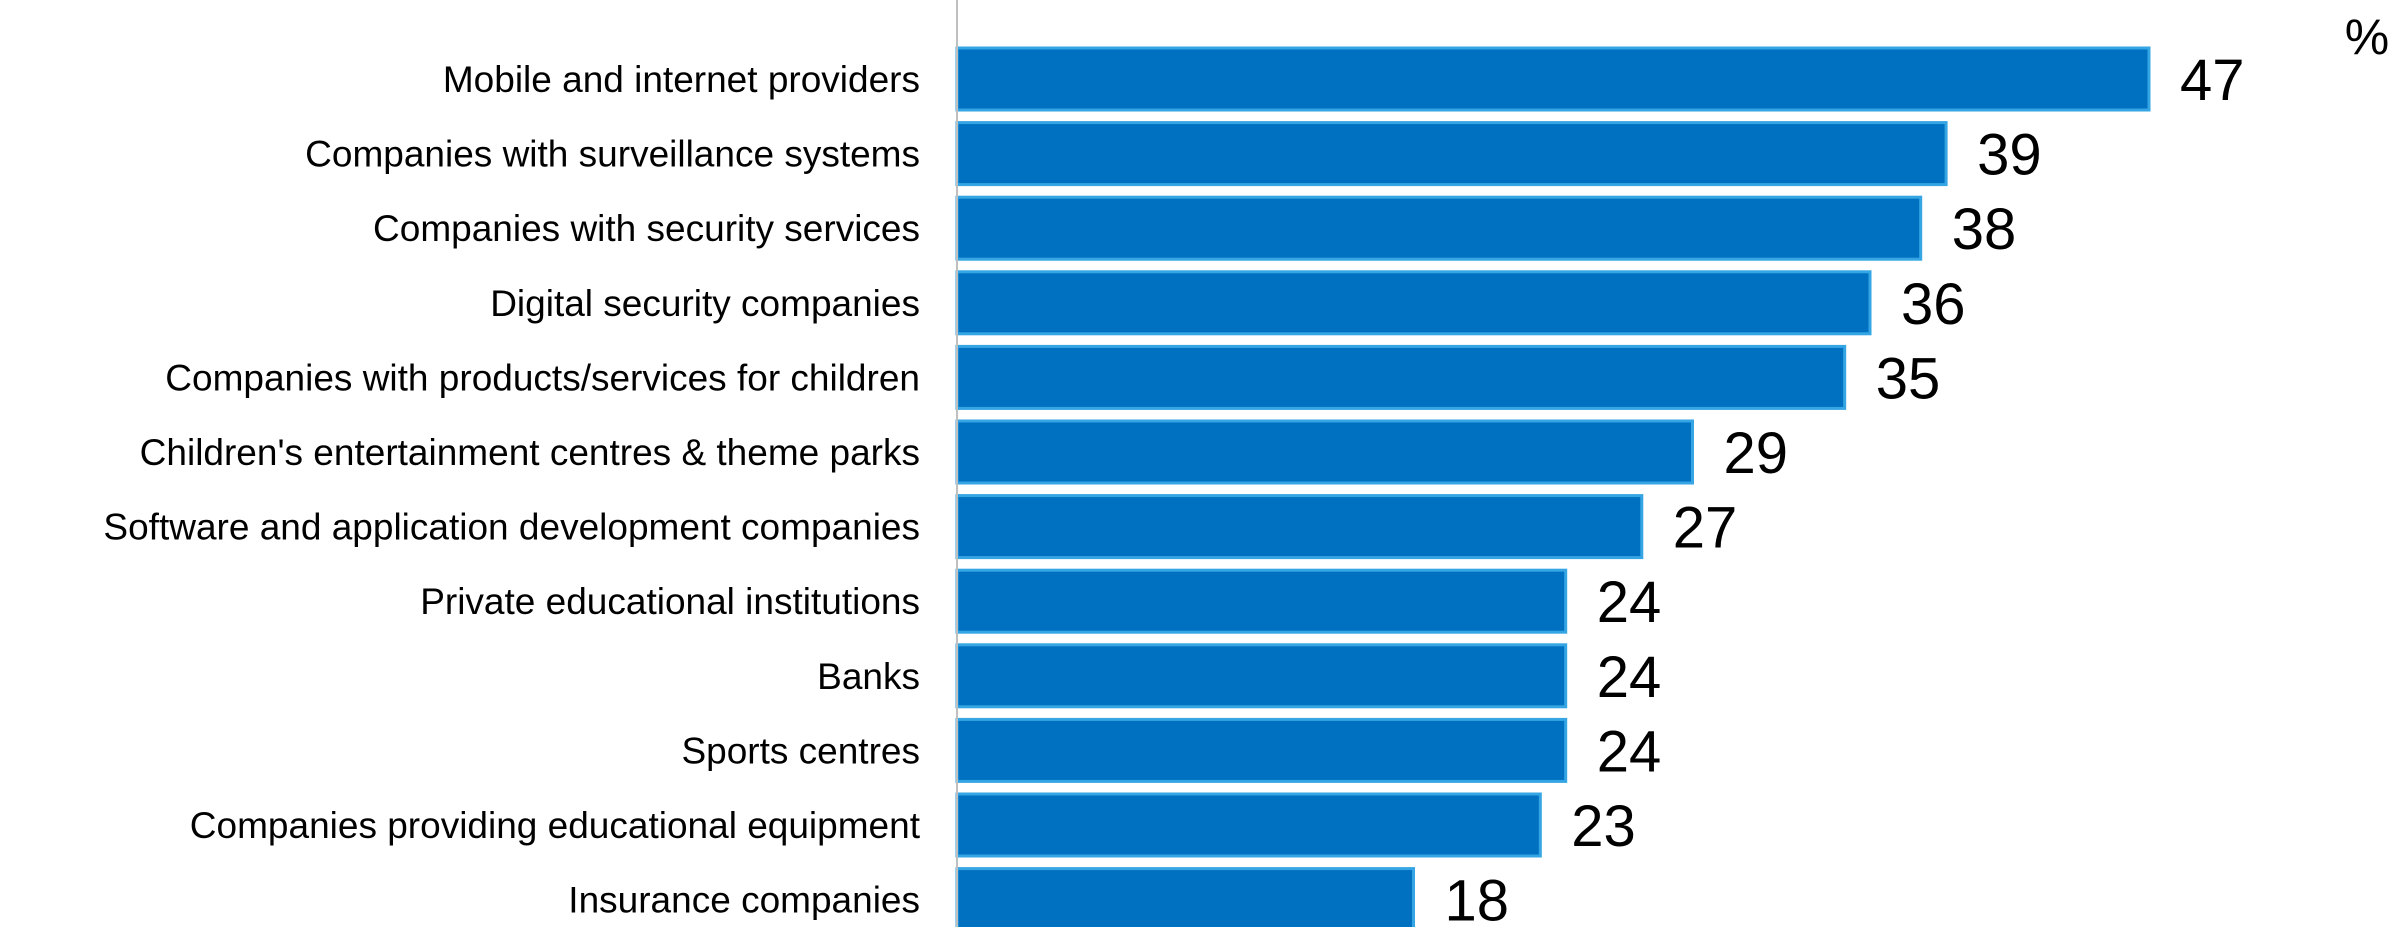 Image resolution: width=2407 pixels, height=927 pixels. Describe the element at coordinates (1705, 528) in the screenshot. I see `value-label: 27` at that location.